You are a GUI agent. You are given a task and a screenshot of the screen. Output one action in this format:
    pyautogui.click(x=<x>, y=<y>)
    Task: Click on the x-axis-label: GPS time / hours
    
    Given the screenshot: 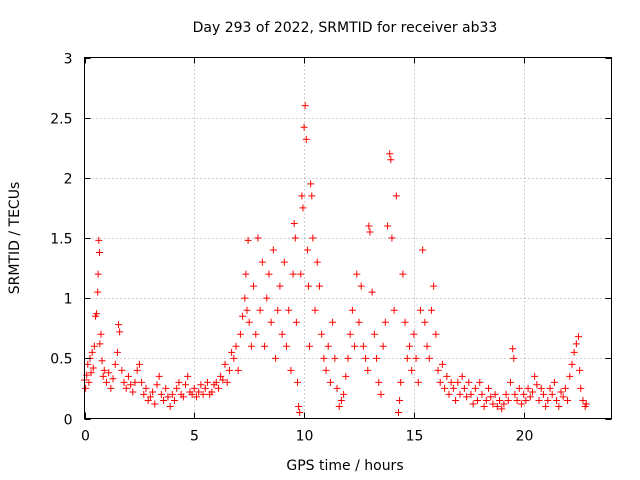 What is the action you would take?
    pyautogui.click(x=344, y=466)
    